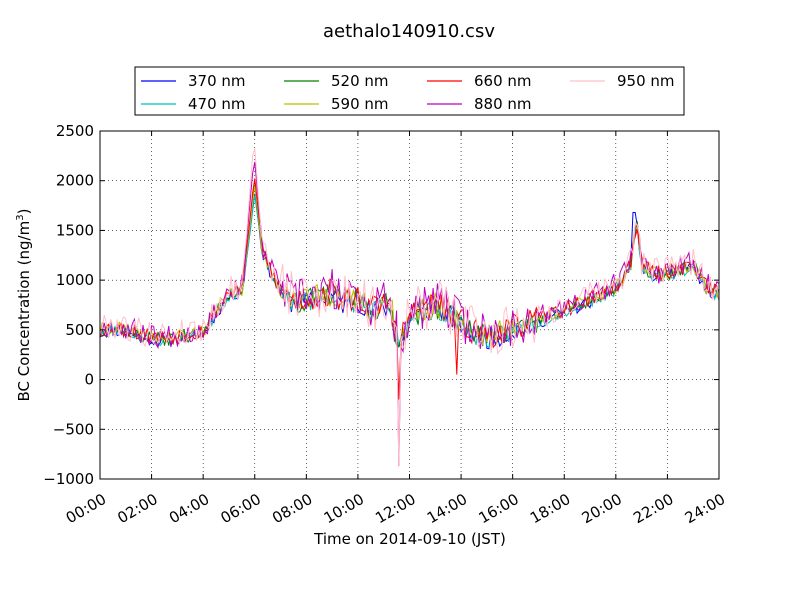 The width and height of the screenshot is (800, 600). I want to click on y-tick-label: 1500, so click(75, 230).